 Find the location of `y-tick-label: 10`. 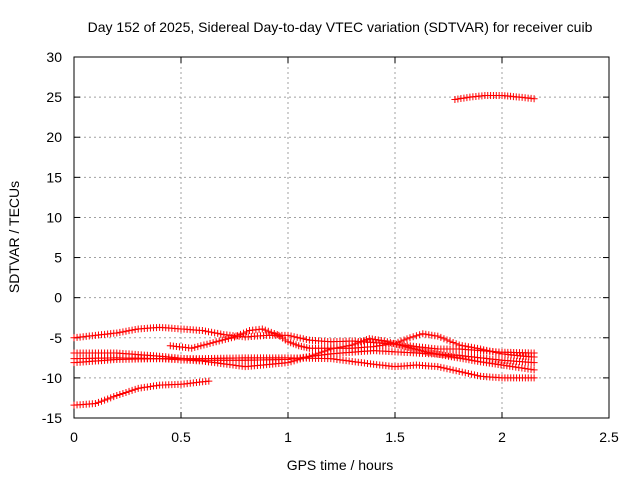

y-tick-label: 10 is located at coordinates (54, 217).